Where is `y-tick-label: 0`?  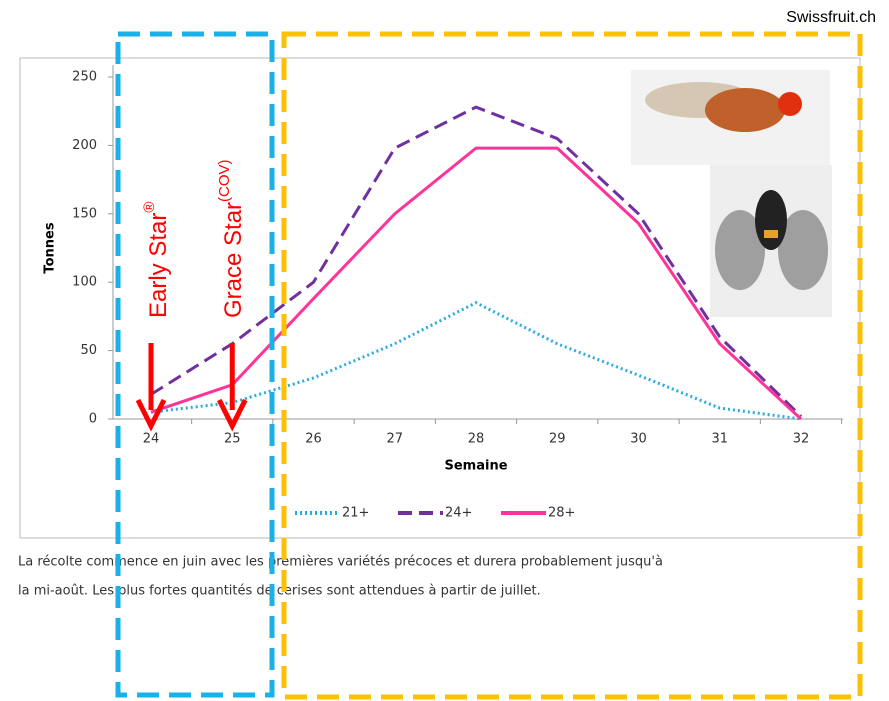 y-tick-label: 0 is located at coordinates (93, 419).